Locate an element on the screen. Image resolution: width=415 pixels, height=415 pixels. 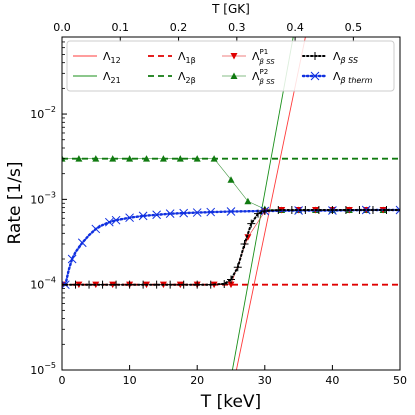
x-tick-label: 0 is located at coordinates (62, 380).